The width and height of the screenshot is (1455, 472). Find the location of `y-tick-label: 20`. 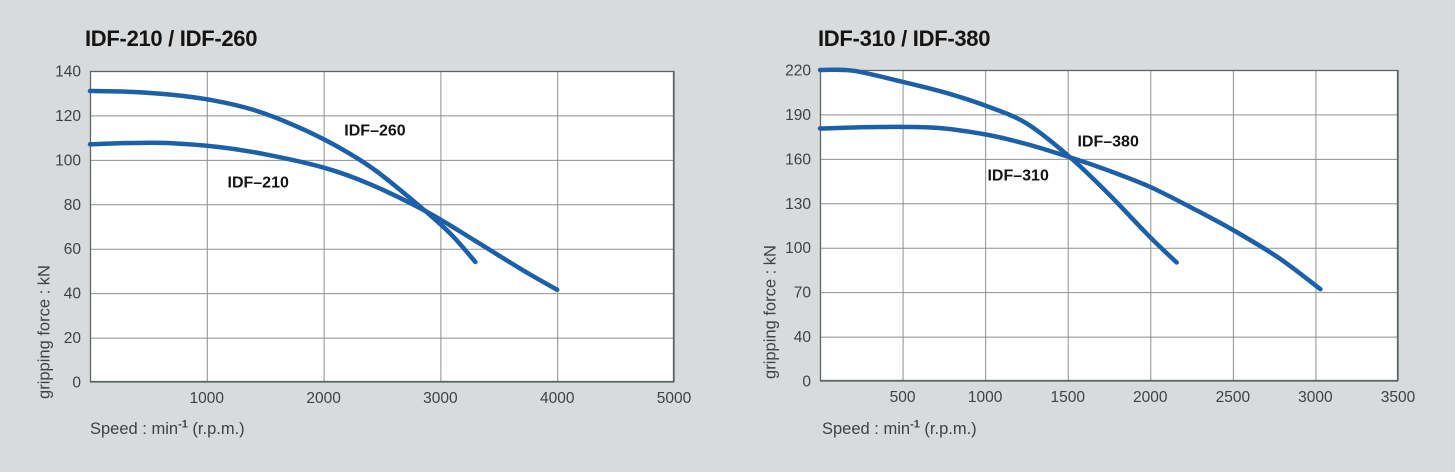

y-tick-label: 20 is located at coordinates (73, 338).